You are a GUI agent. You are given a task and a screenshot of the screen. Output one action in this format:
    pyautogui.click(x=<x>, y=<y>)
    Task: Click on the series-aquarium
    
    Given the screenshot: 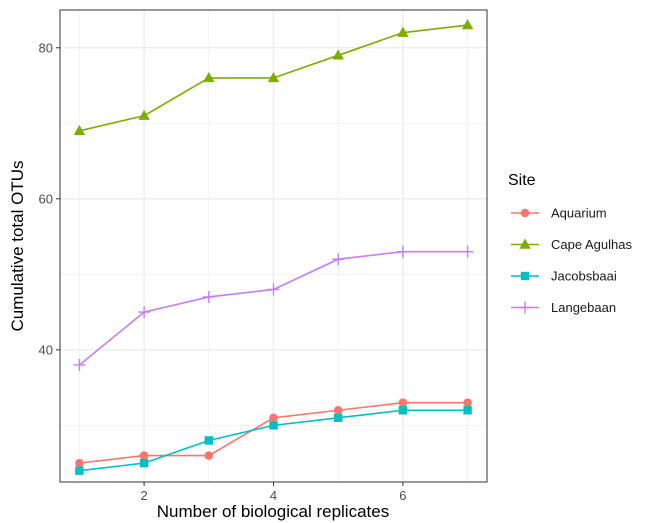 What is the action you would take?
    pyautogui.click(x=273, y=433)
    